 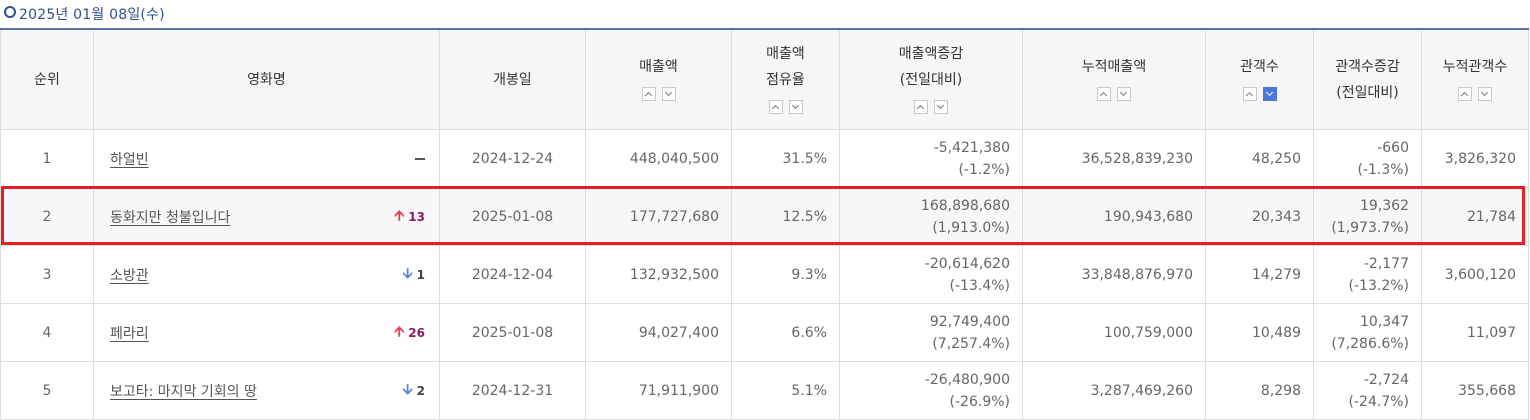 What do you see at coordinates (795, 106) in the screenshot?
I see `sort-share-desc-button` at bounding box center [795, 106].